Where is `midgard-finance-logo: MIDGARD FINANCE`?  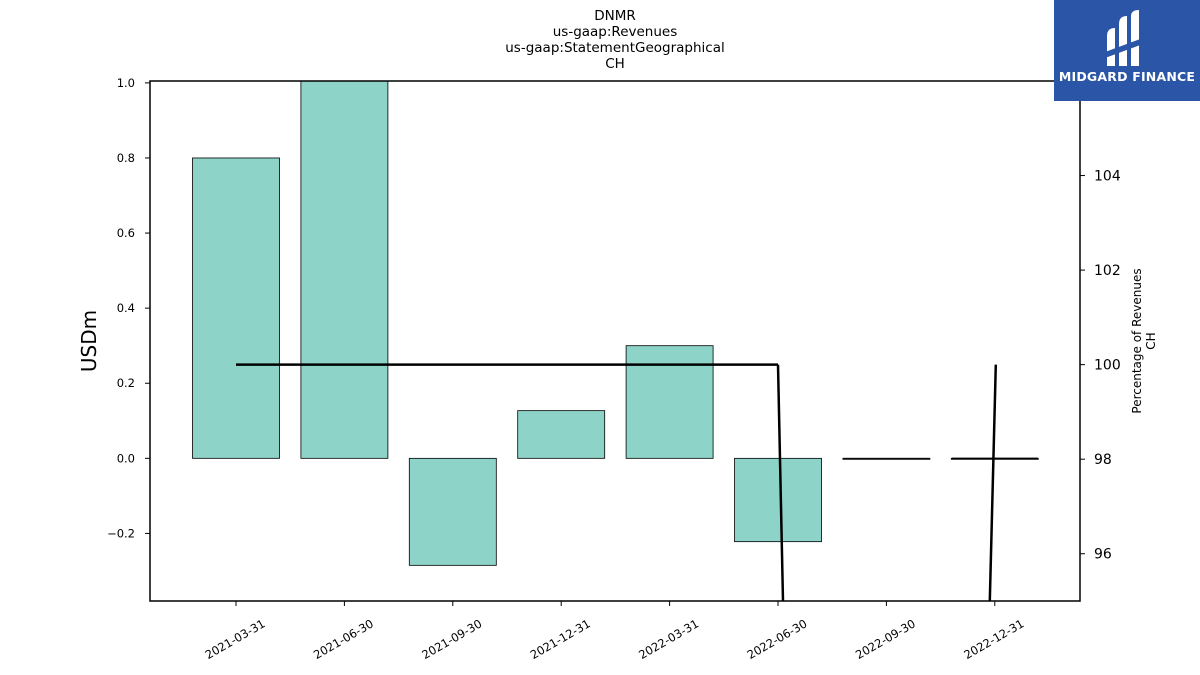
midgard-finance-logo: MIDGARD FINANCE is located at coordinates (1127, 50).